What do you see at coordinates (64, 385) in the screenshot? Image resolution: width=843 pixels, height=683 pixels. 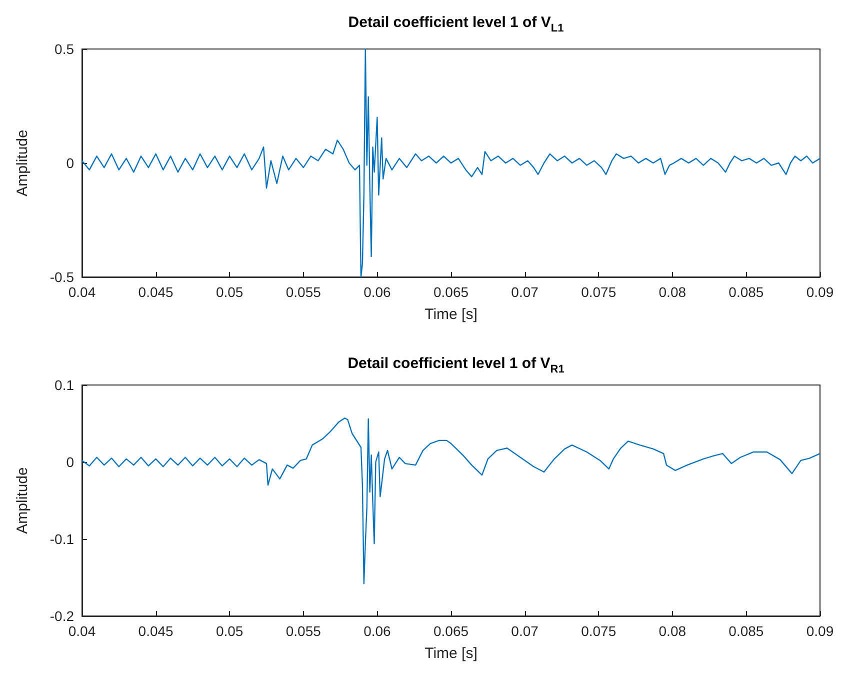 I see `y-tick-label: 0.1` at bounding box center [64, 385].